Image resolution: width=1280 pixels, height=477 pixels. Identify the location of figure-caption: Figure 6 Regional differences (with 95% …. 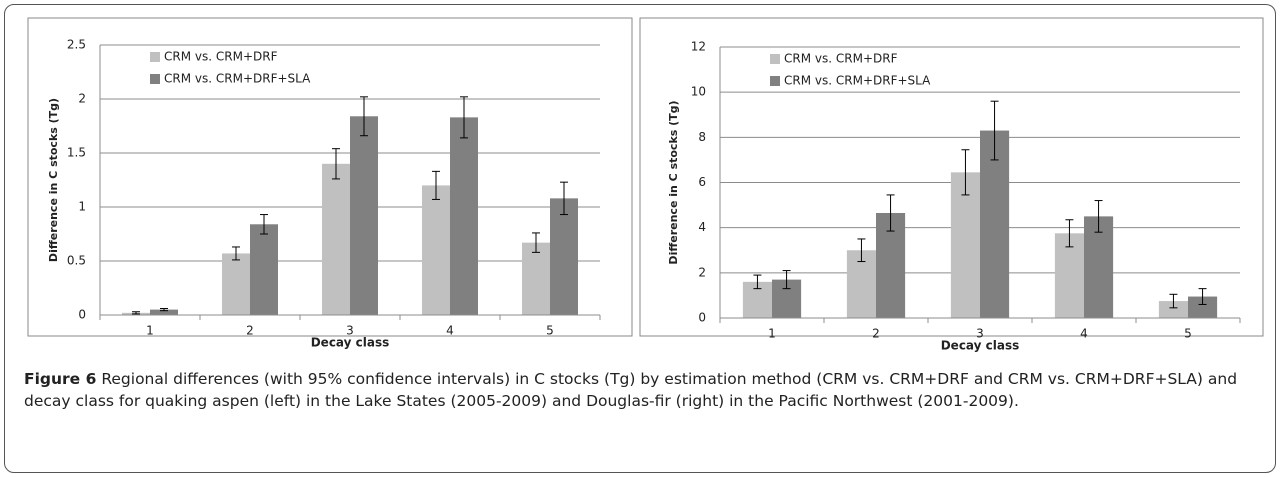
(644, 390).